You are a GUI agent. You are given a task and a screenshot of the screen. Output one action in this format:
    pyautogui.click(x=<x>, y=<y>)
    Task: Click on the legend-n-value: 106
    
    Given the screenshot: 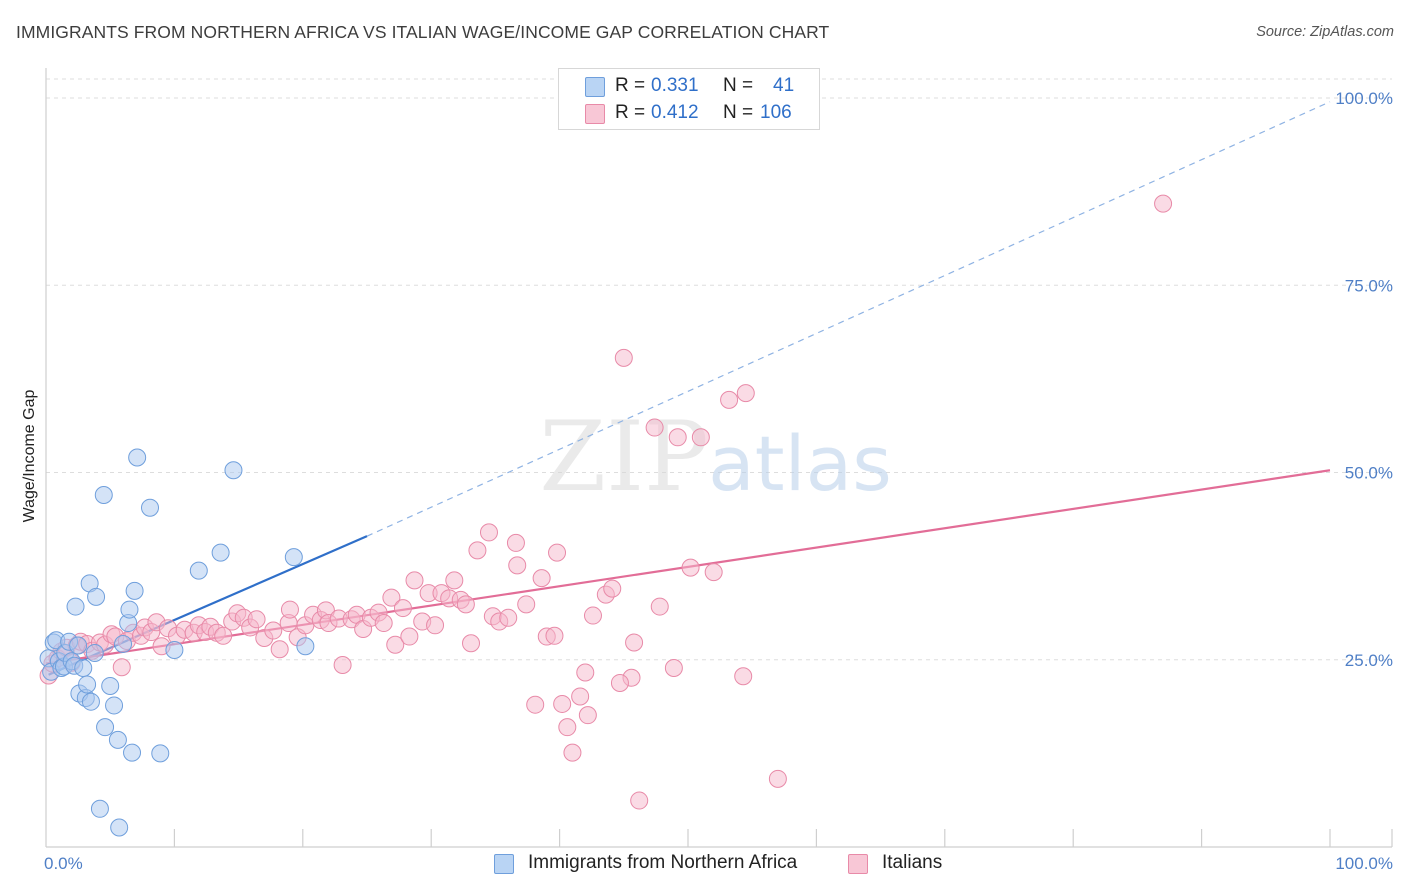 What is the action you would take?
    pyautogui.click(x=776, y=112)
    